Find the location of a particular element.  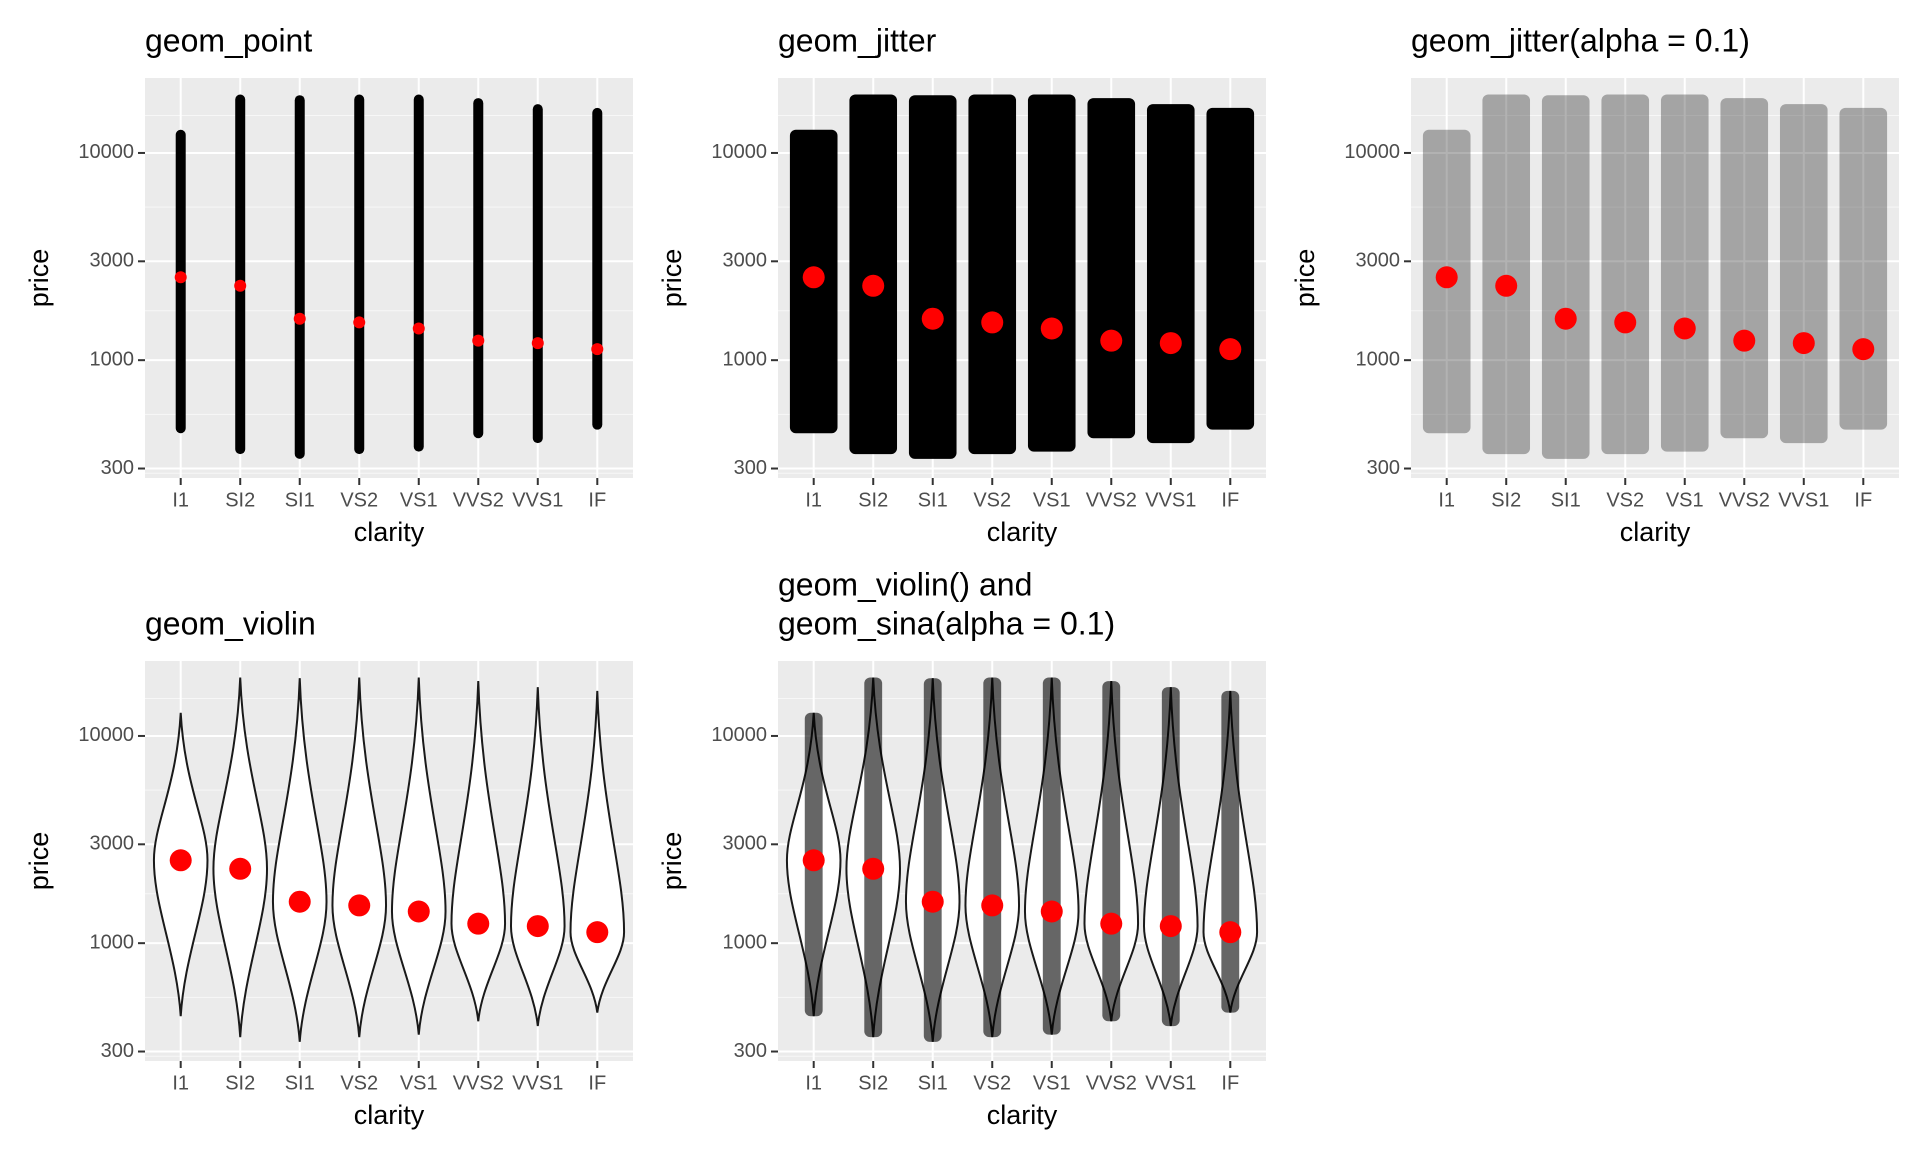

chart-title: geom_sina(alpha = 0.1) is located at coordinates (946, 623).